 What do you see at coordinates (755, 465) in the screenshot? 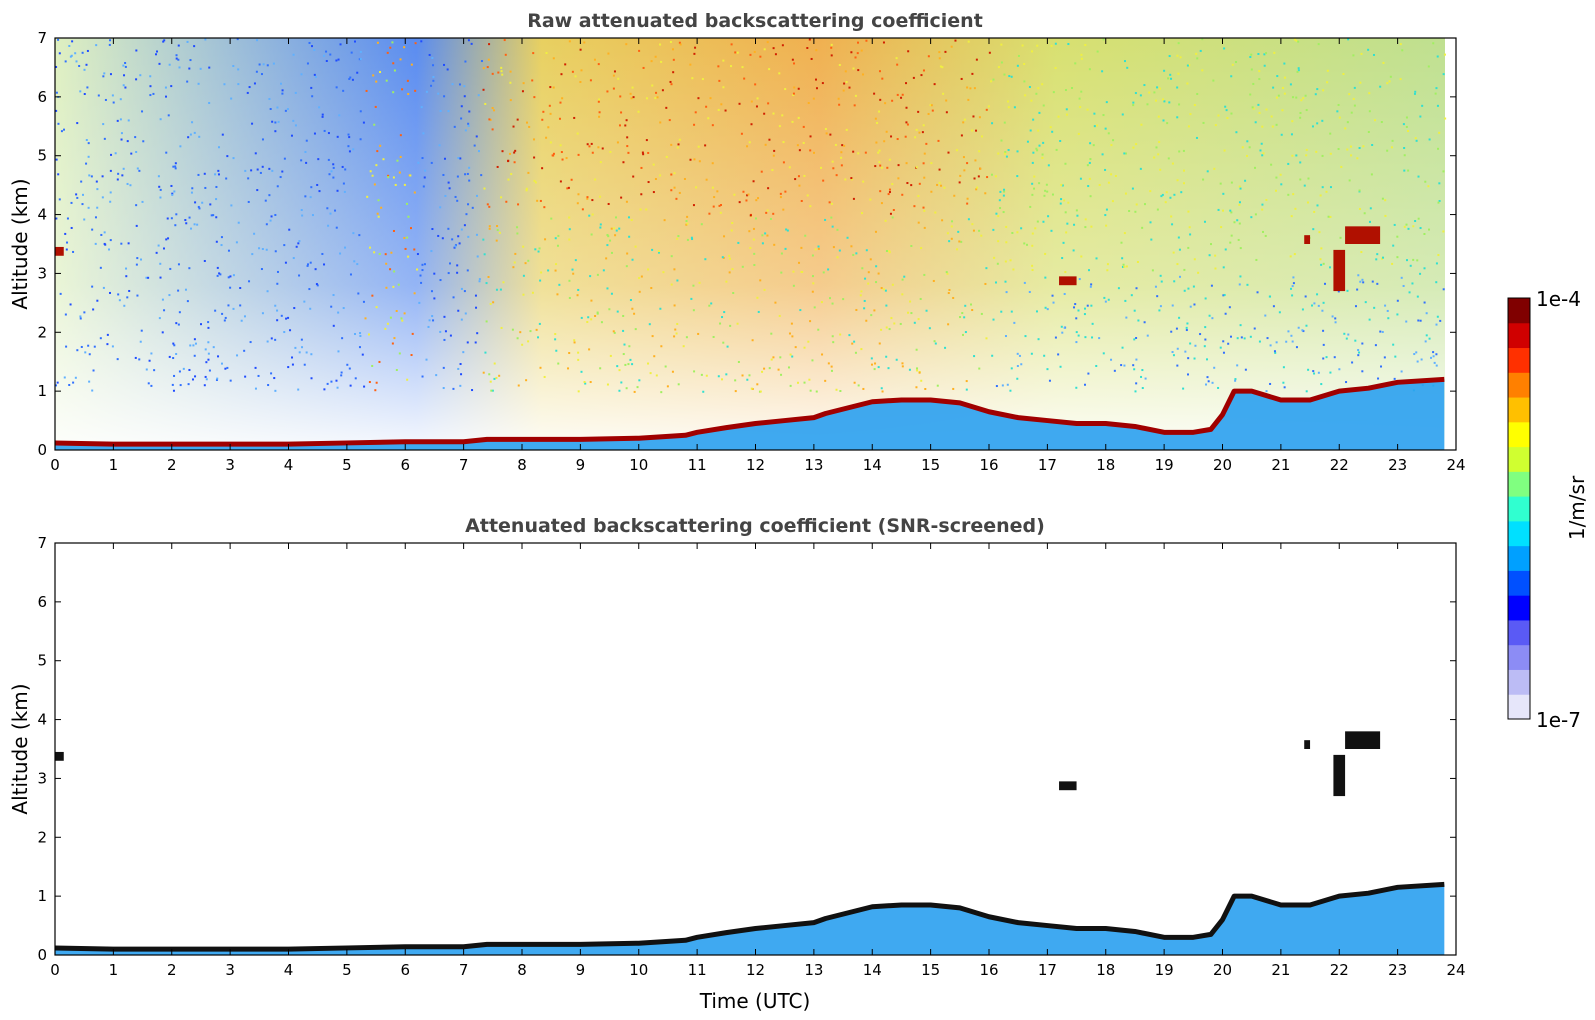
I see `x-tick-label: 12` at bounding box center [755, 465].